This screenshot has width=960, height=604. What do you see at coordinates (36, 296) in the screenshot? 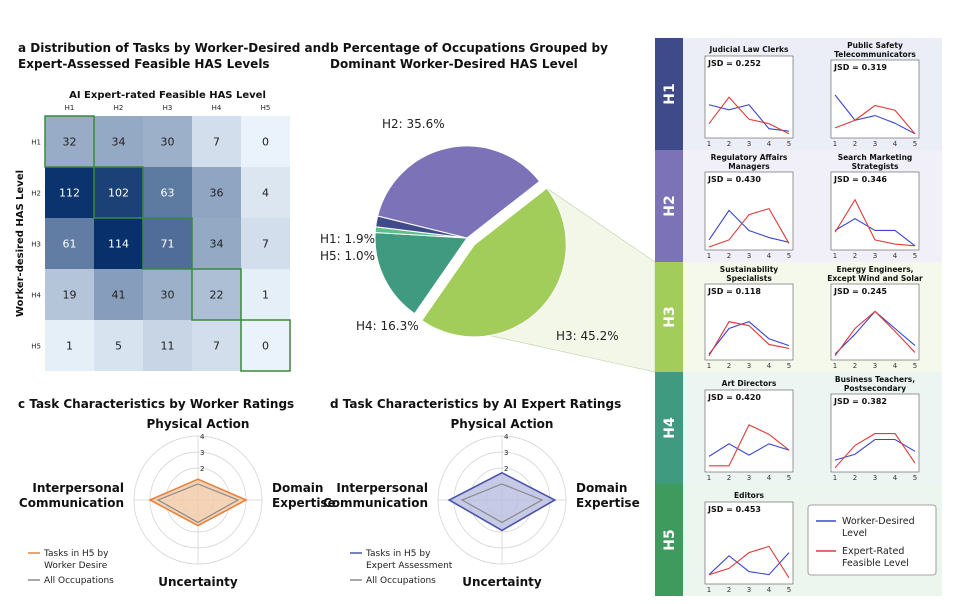
I see `heatmap-y-tick: H4` at bounding box center [36, 296].